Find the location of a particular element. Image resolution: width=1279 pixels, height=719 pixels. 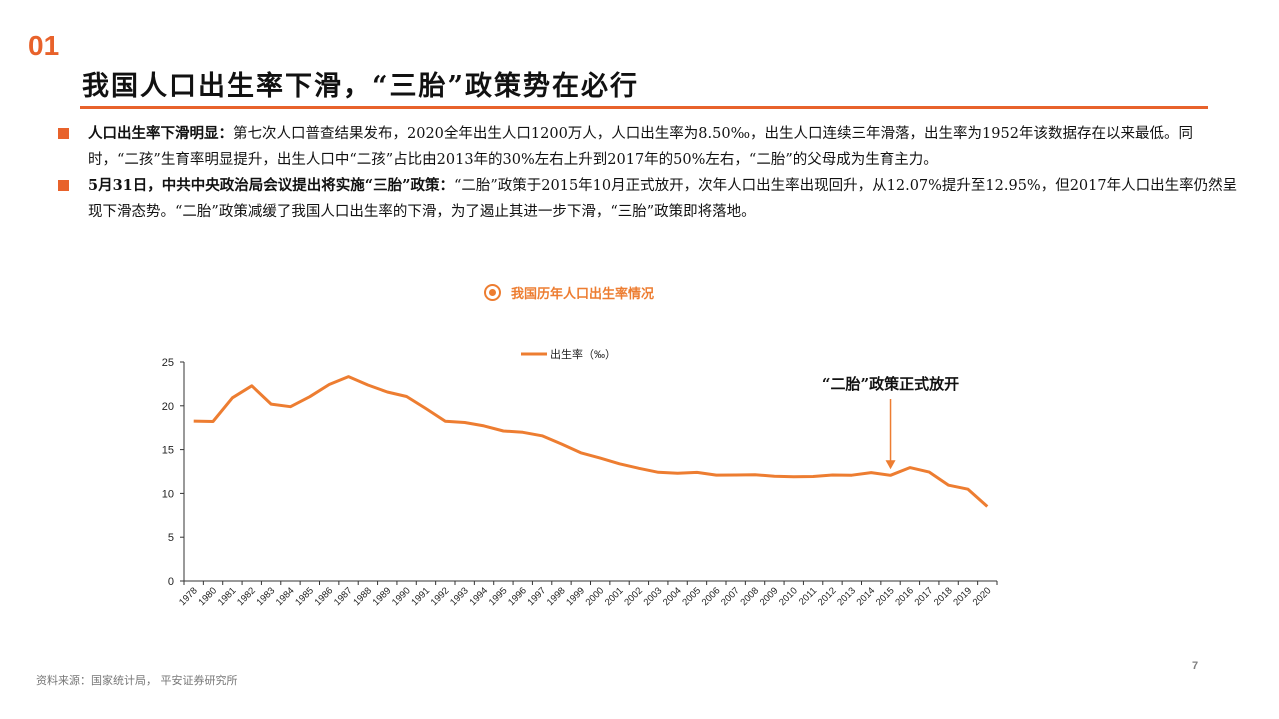

x-tick-label: 2008 is located at coordinates (749, 596).